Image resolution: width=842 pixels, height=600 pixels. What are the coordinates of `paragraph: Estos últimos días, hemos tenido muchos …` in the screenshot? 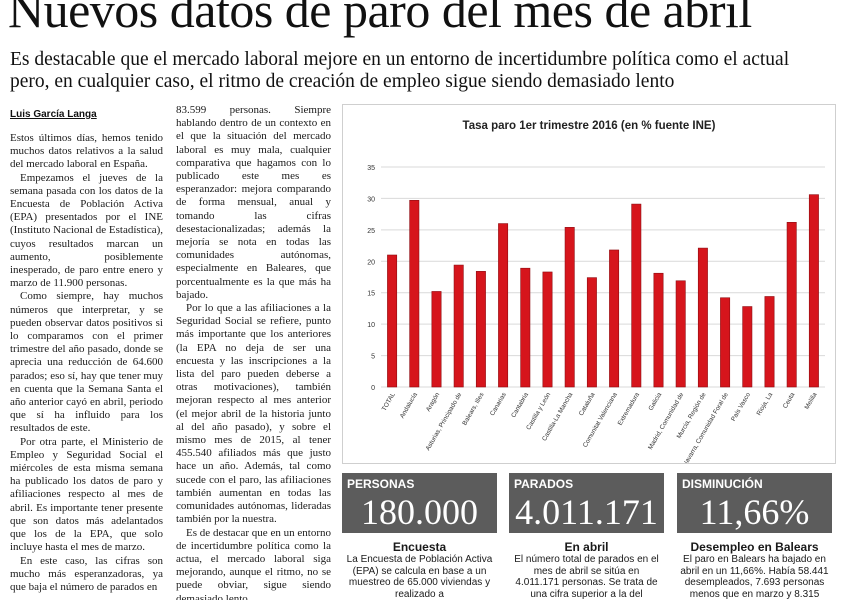 It's located at (86, 151).